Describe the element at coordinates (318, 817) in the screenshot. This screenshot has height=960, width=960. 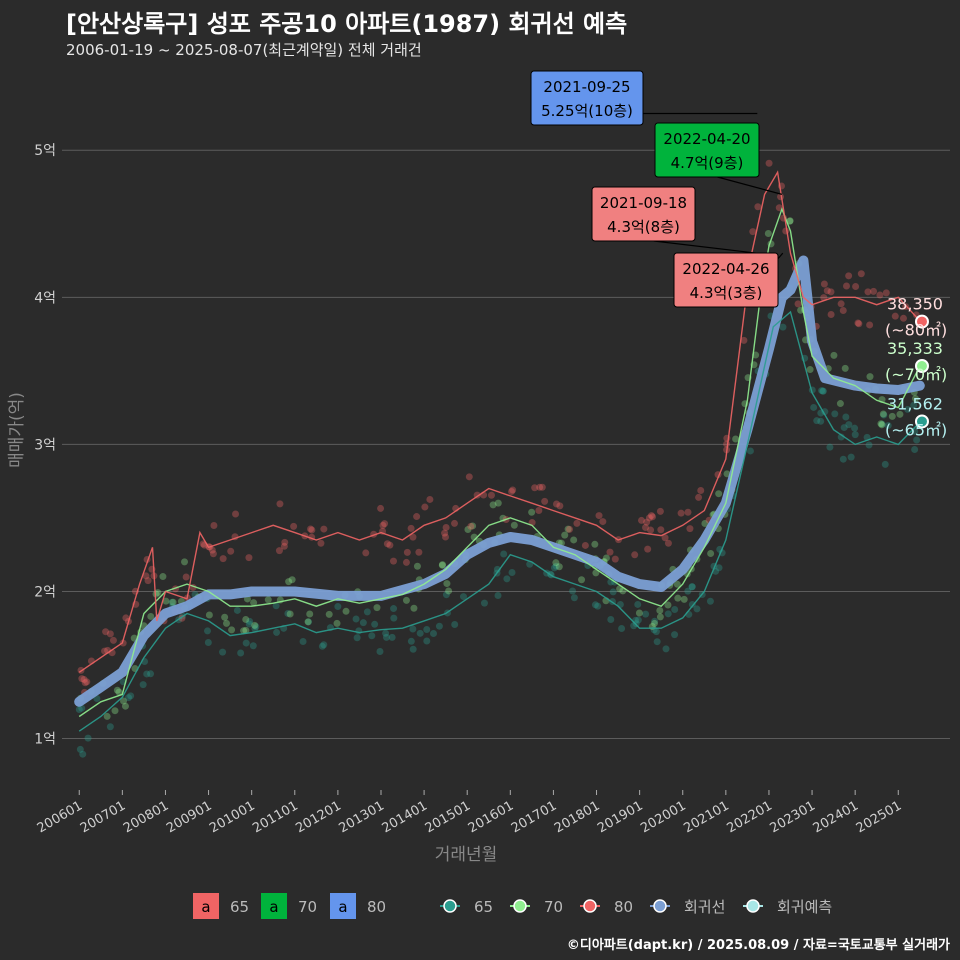
I see `x-tick-label: 201201` at that location.